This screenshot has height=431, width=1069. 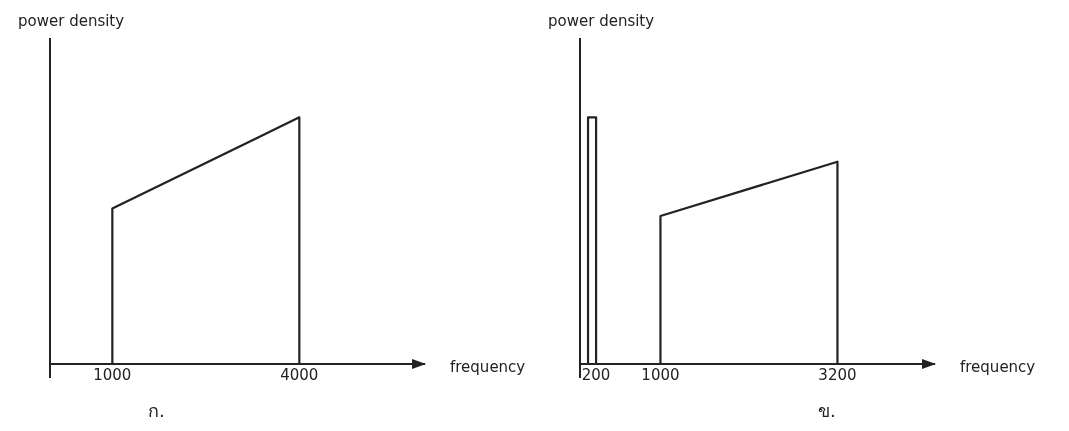 I want to click on text: ก., so click(x=156, y=411).